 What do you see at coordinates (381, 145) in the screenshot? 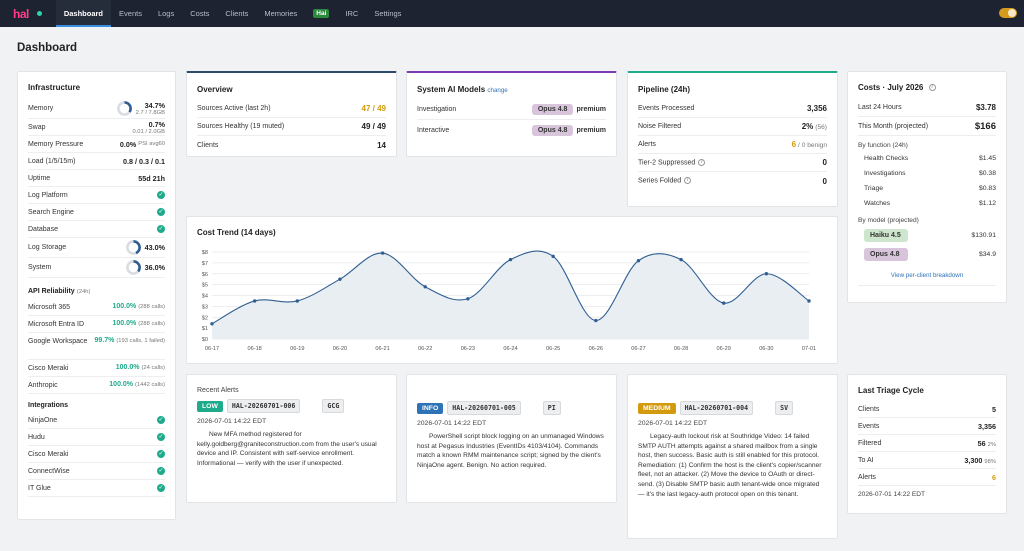
I see `overview-value: 14` at bounding box center [381, 145].